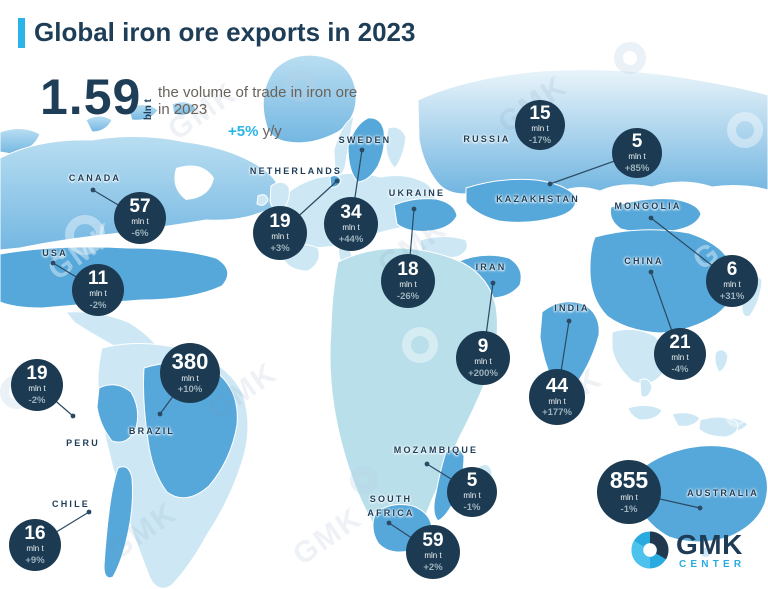 The height and width of the screenshot is (589, 768). I want to click on export-change: -6%, so click(140, 233).